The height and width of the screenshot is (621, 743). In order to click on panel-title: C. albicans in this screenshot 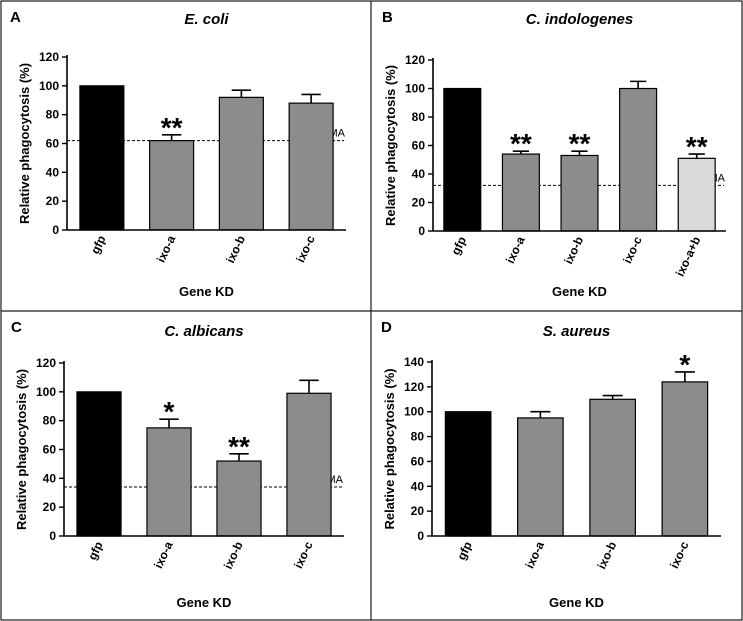, I will do `click(203, 331)`.